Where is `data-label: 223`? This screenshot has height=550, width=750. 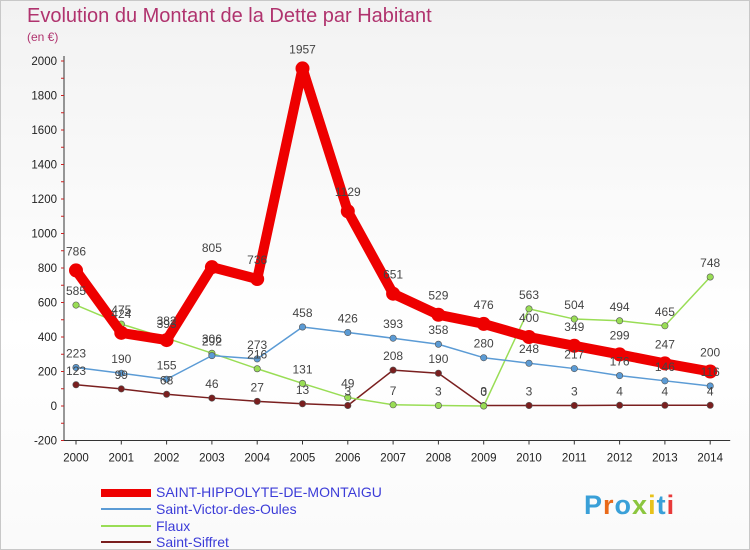 data-label: 223 is located at coordinates (76, 354).